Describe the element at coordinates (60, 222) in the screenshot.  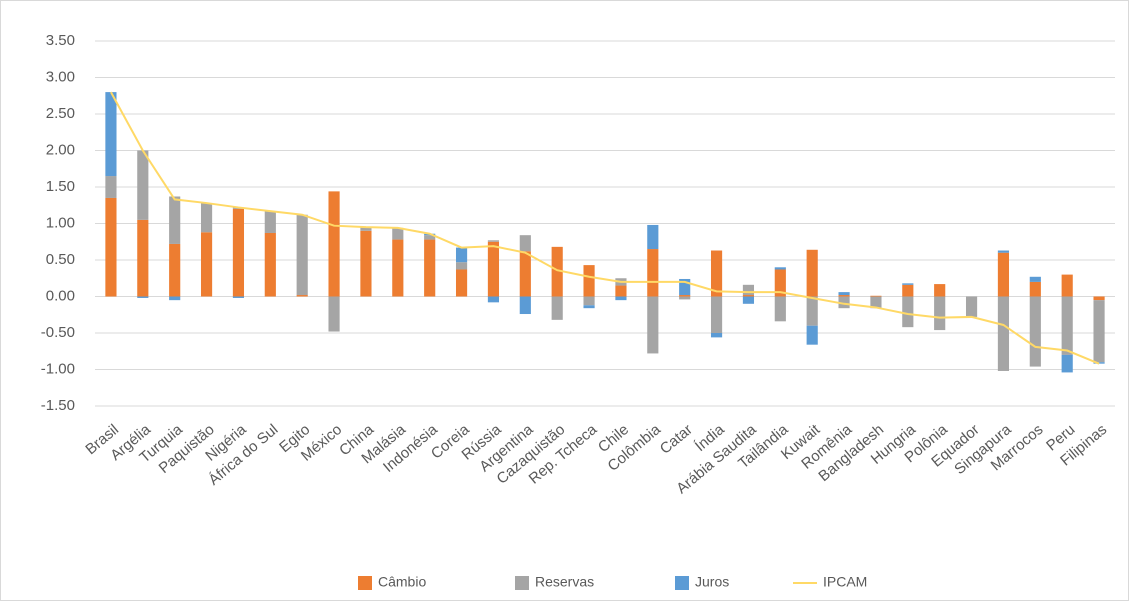
I see `y-tick-label: 1.00` at that location.